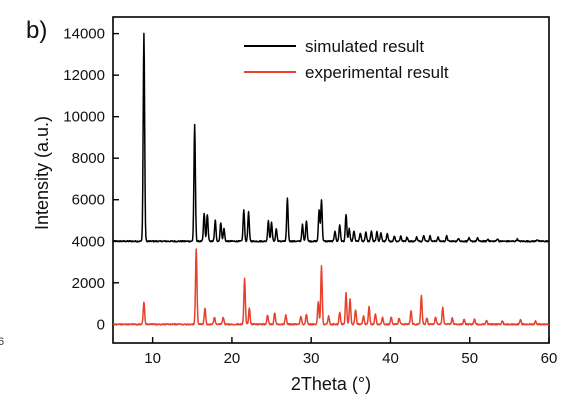  I want to click on y-tick-label: 12000, so click(84, 75).